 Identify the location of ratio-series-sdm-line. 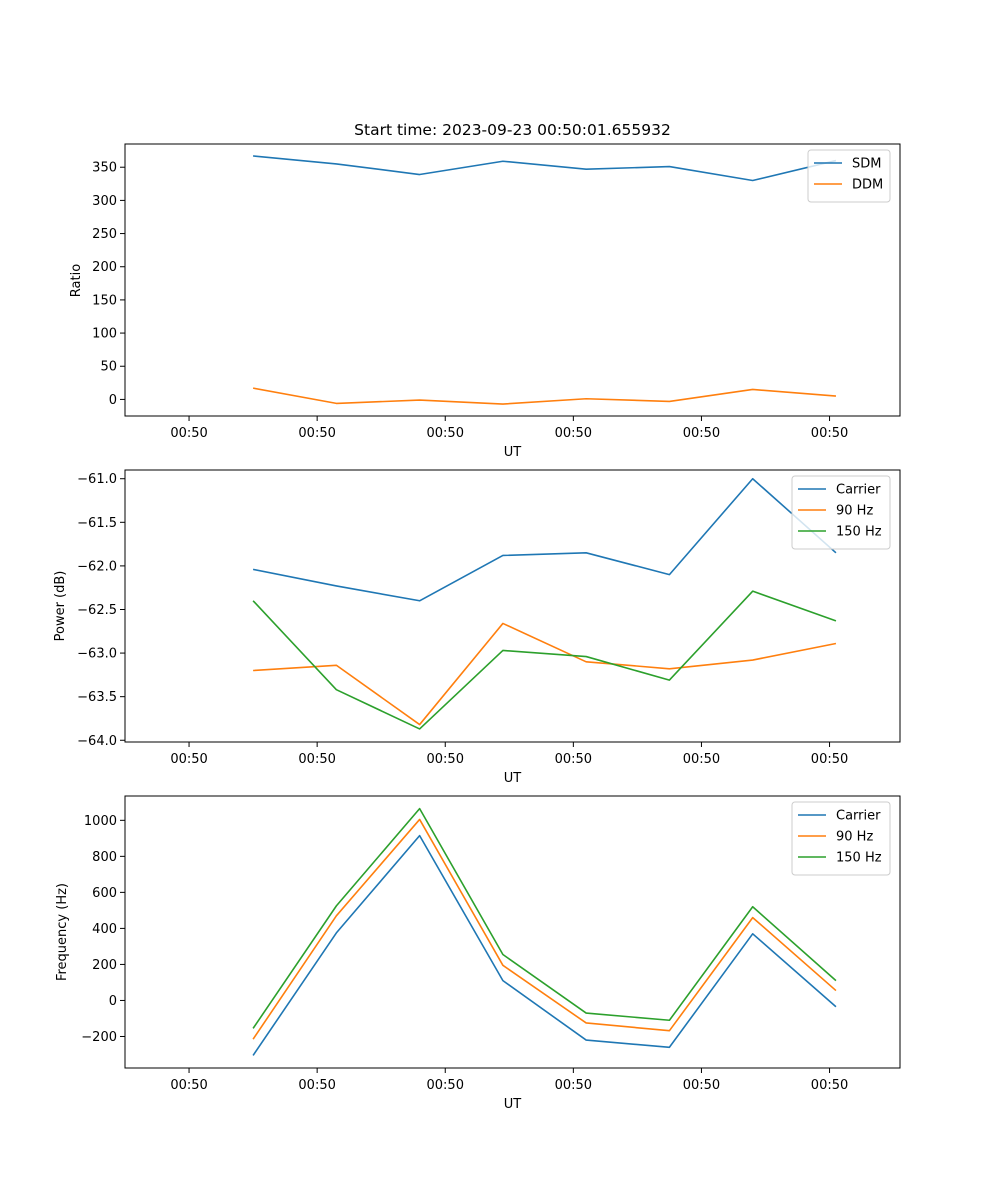
(545, 168).